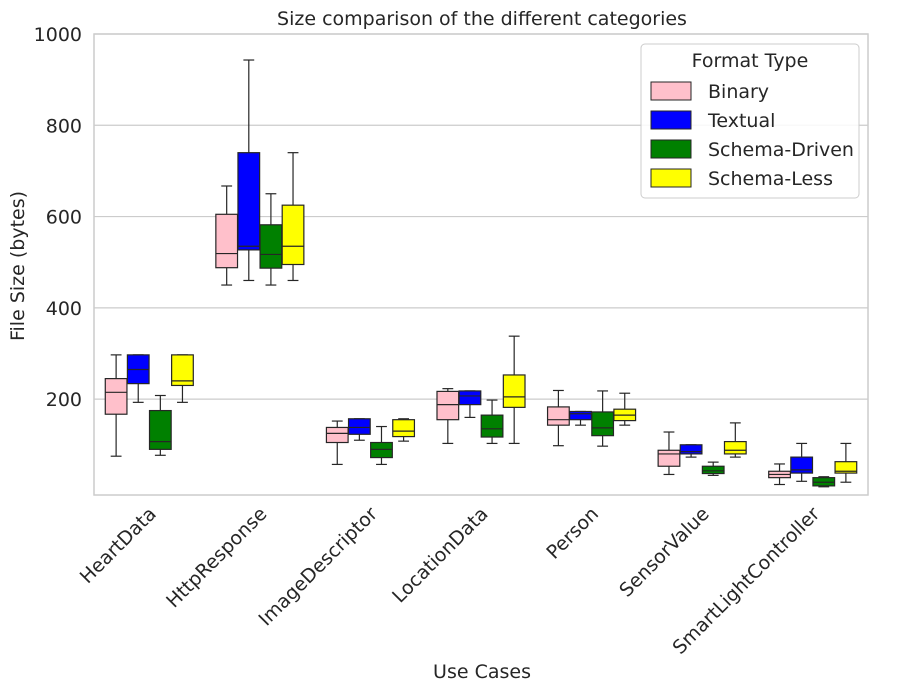 Image resolution: width=898 pixels, height=692 pixels. I want to click on legend-label: Binary, so click(738, 92).